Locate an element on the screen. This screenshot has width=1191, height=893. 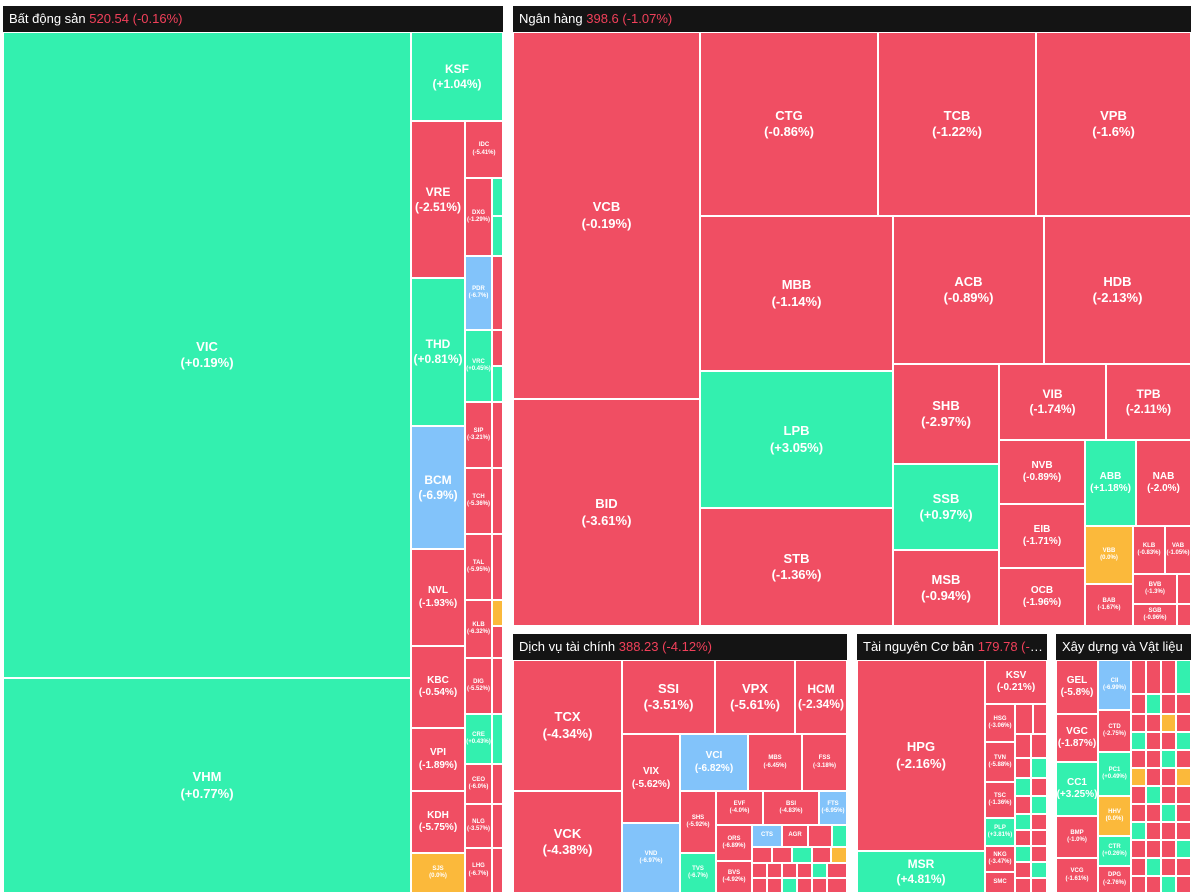
stock-tile: CC1 (+3.25%) is located at coordinates (1077, 789).